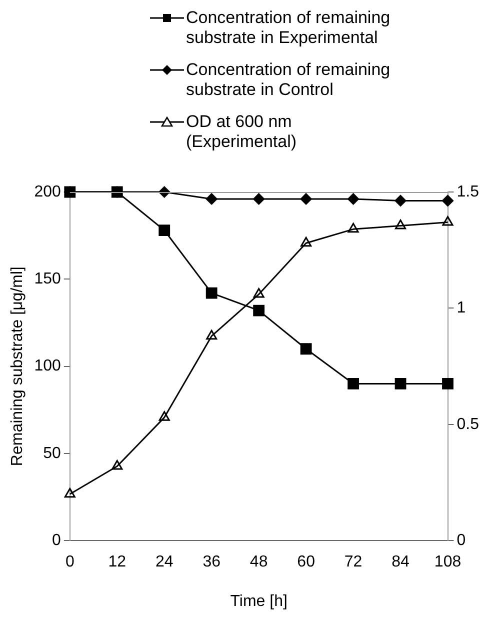 This screenshot has width=490, height=621. What do you see at coordinates (259, 562) in the screenshot?
I see `x-tick-label: 48` at bounding box center [259, 562].